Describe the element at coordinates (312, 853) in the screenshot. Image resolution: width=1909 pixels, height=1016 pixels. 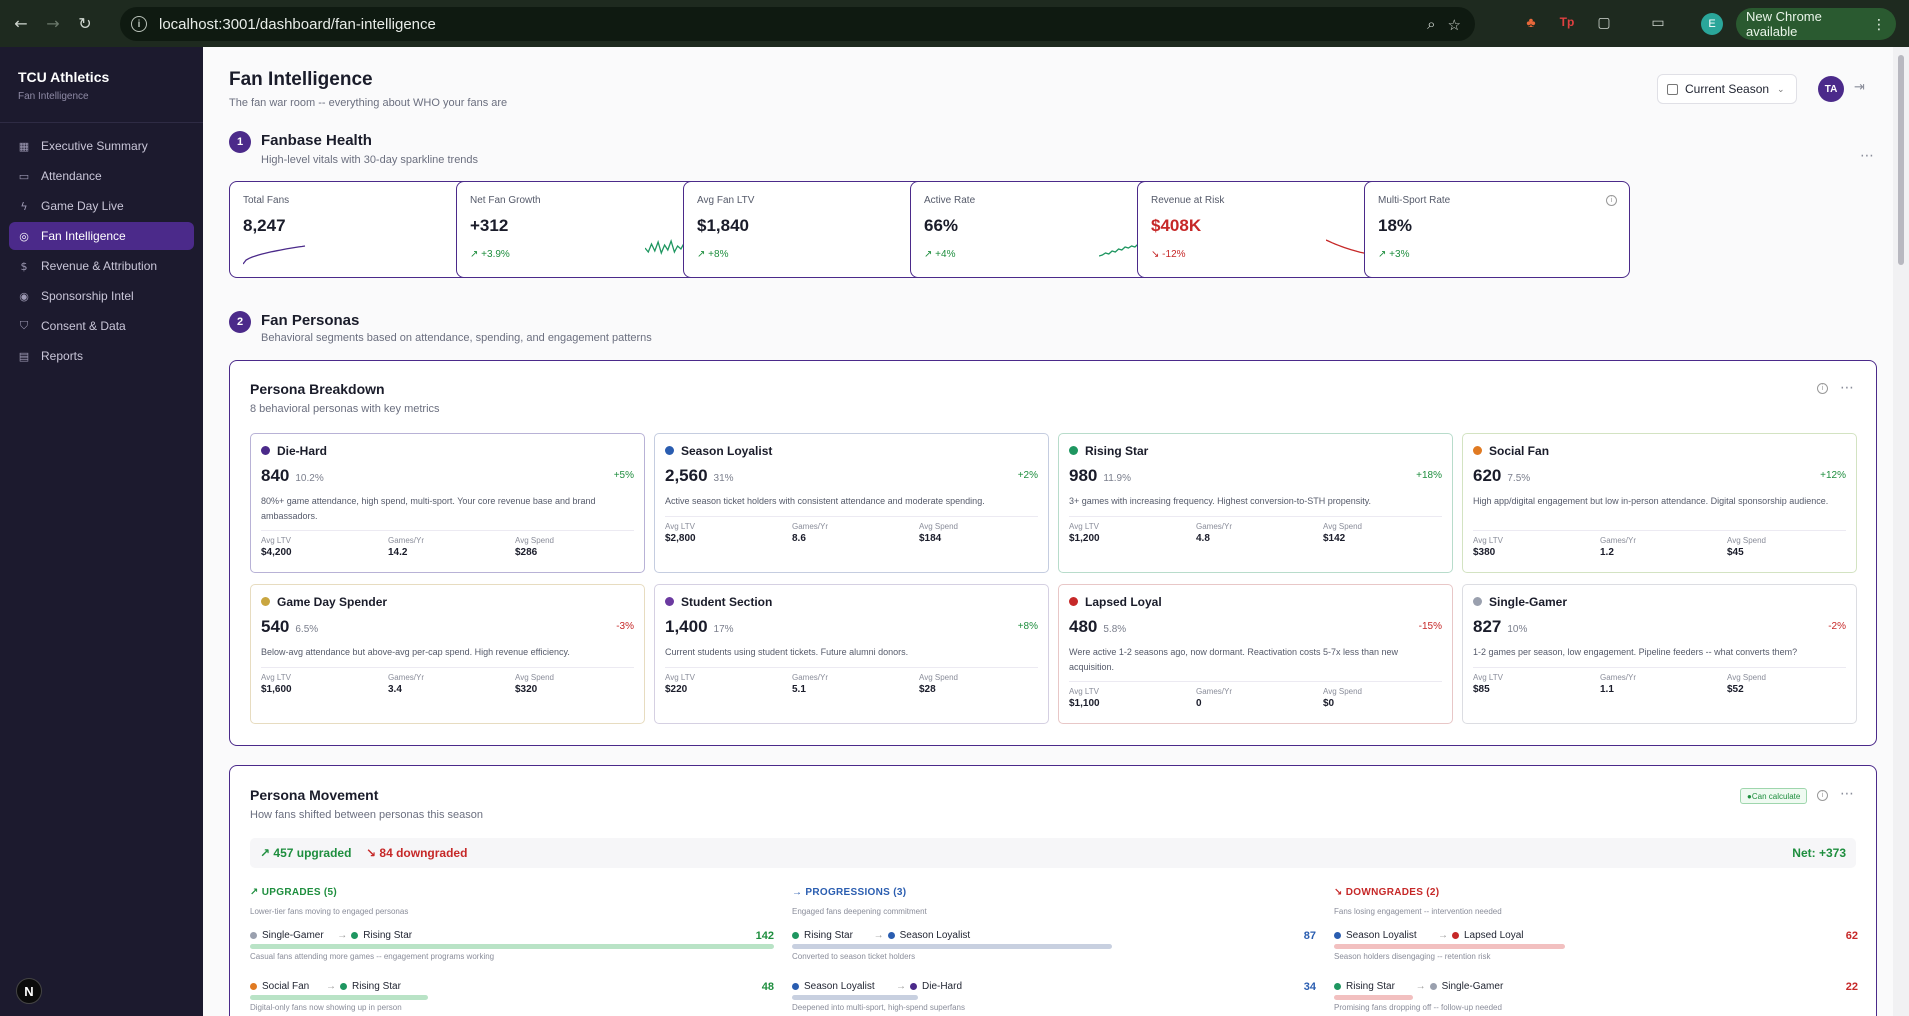
I see `upgraded-label: 457 upgraded` at that location.